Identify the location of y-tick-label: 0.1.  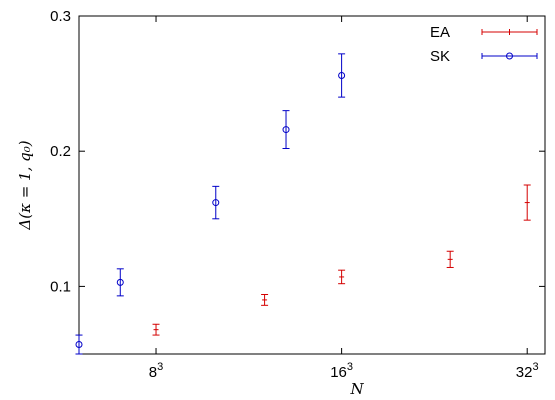
(60, 286).